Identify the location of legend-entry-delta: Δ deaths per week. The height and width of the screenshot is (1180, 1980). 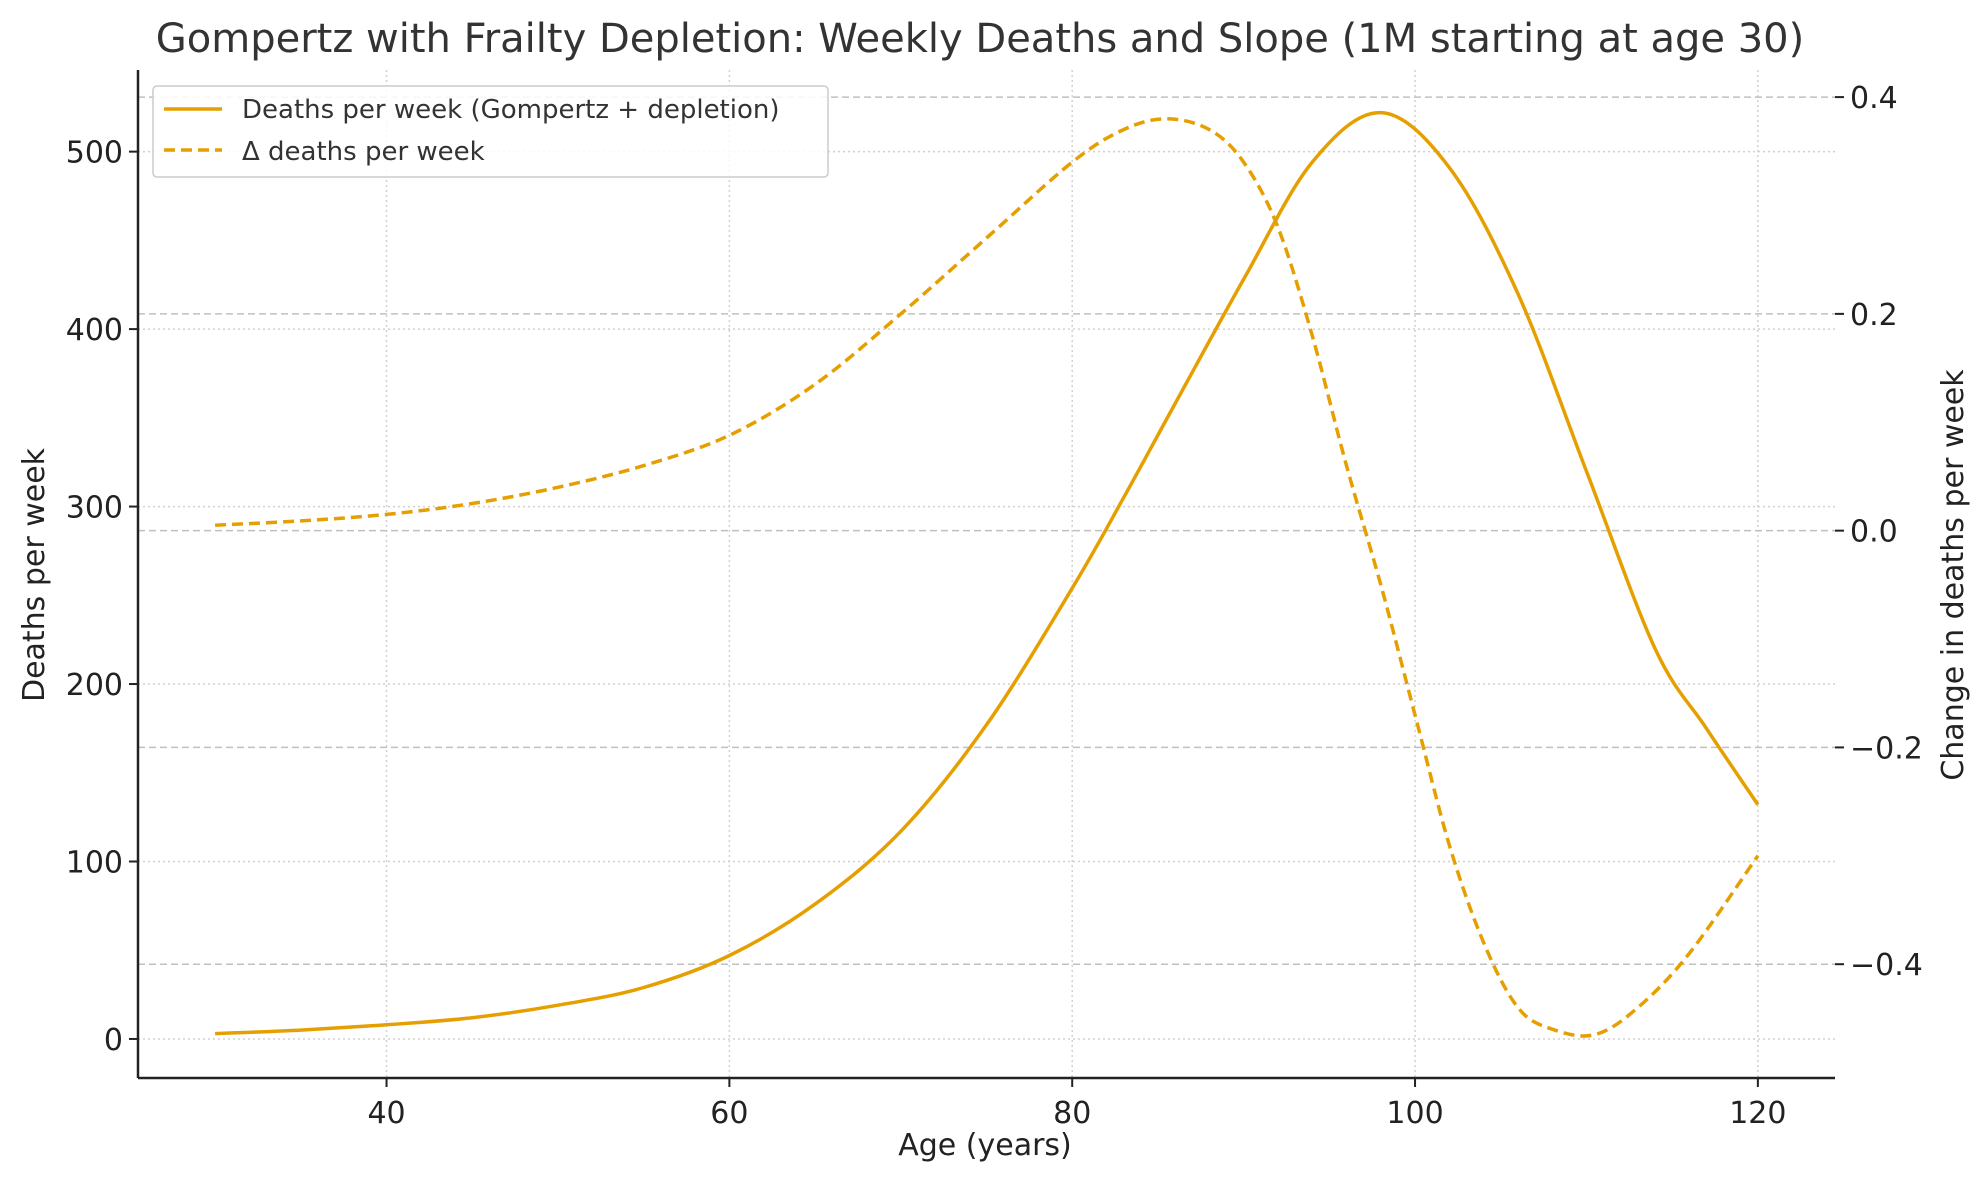
(363, 152).